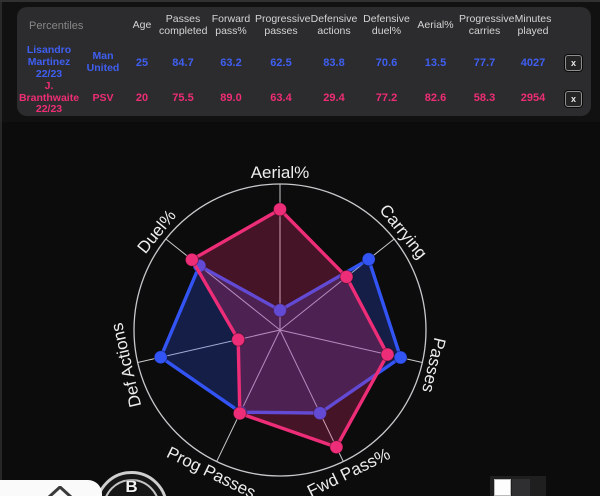 This screenshot has width=600, height=496. What do you see at coordinates (183, 25) in the screenshot?
I see `column-header: Passes completed` at bounding box center [183, 25].